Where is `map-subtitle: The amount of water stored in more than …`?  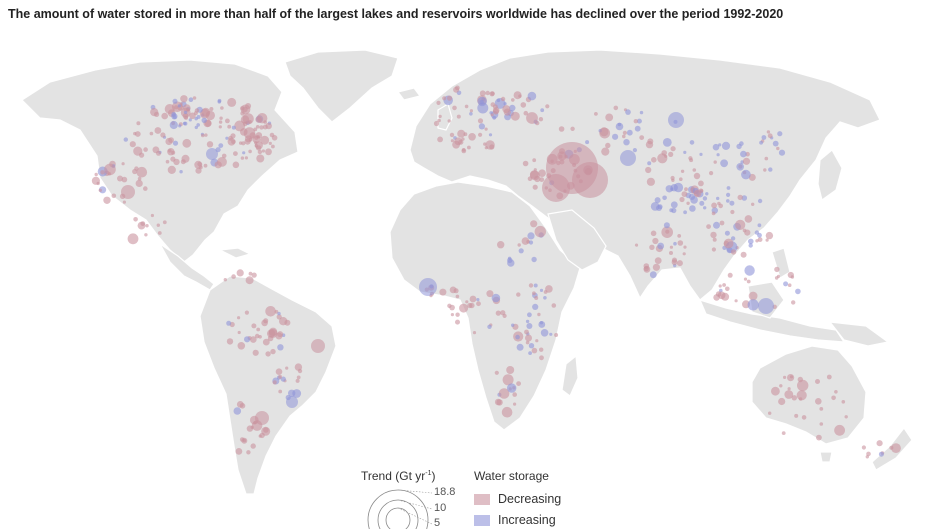
map-subtitle: The amount of water stored in more than … is located at coordinates (396, 14).